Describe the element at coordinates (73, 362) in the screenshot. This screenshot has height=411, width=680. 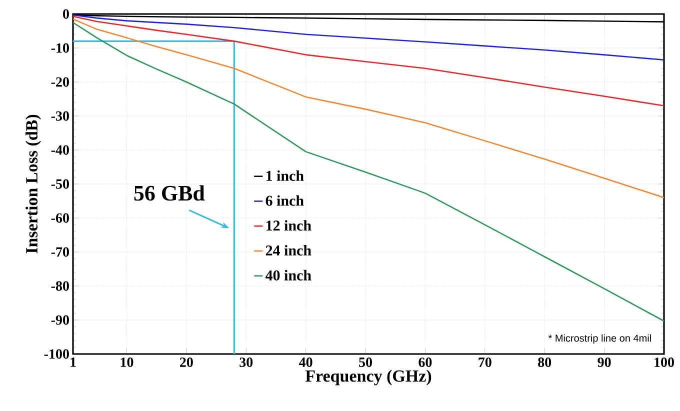
I see `x-tick-label: 1` at that location.